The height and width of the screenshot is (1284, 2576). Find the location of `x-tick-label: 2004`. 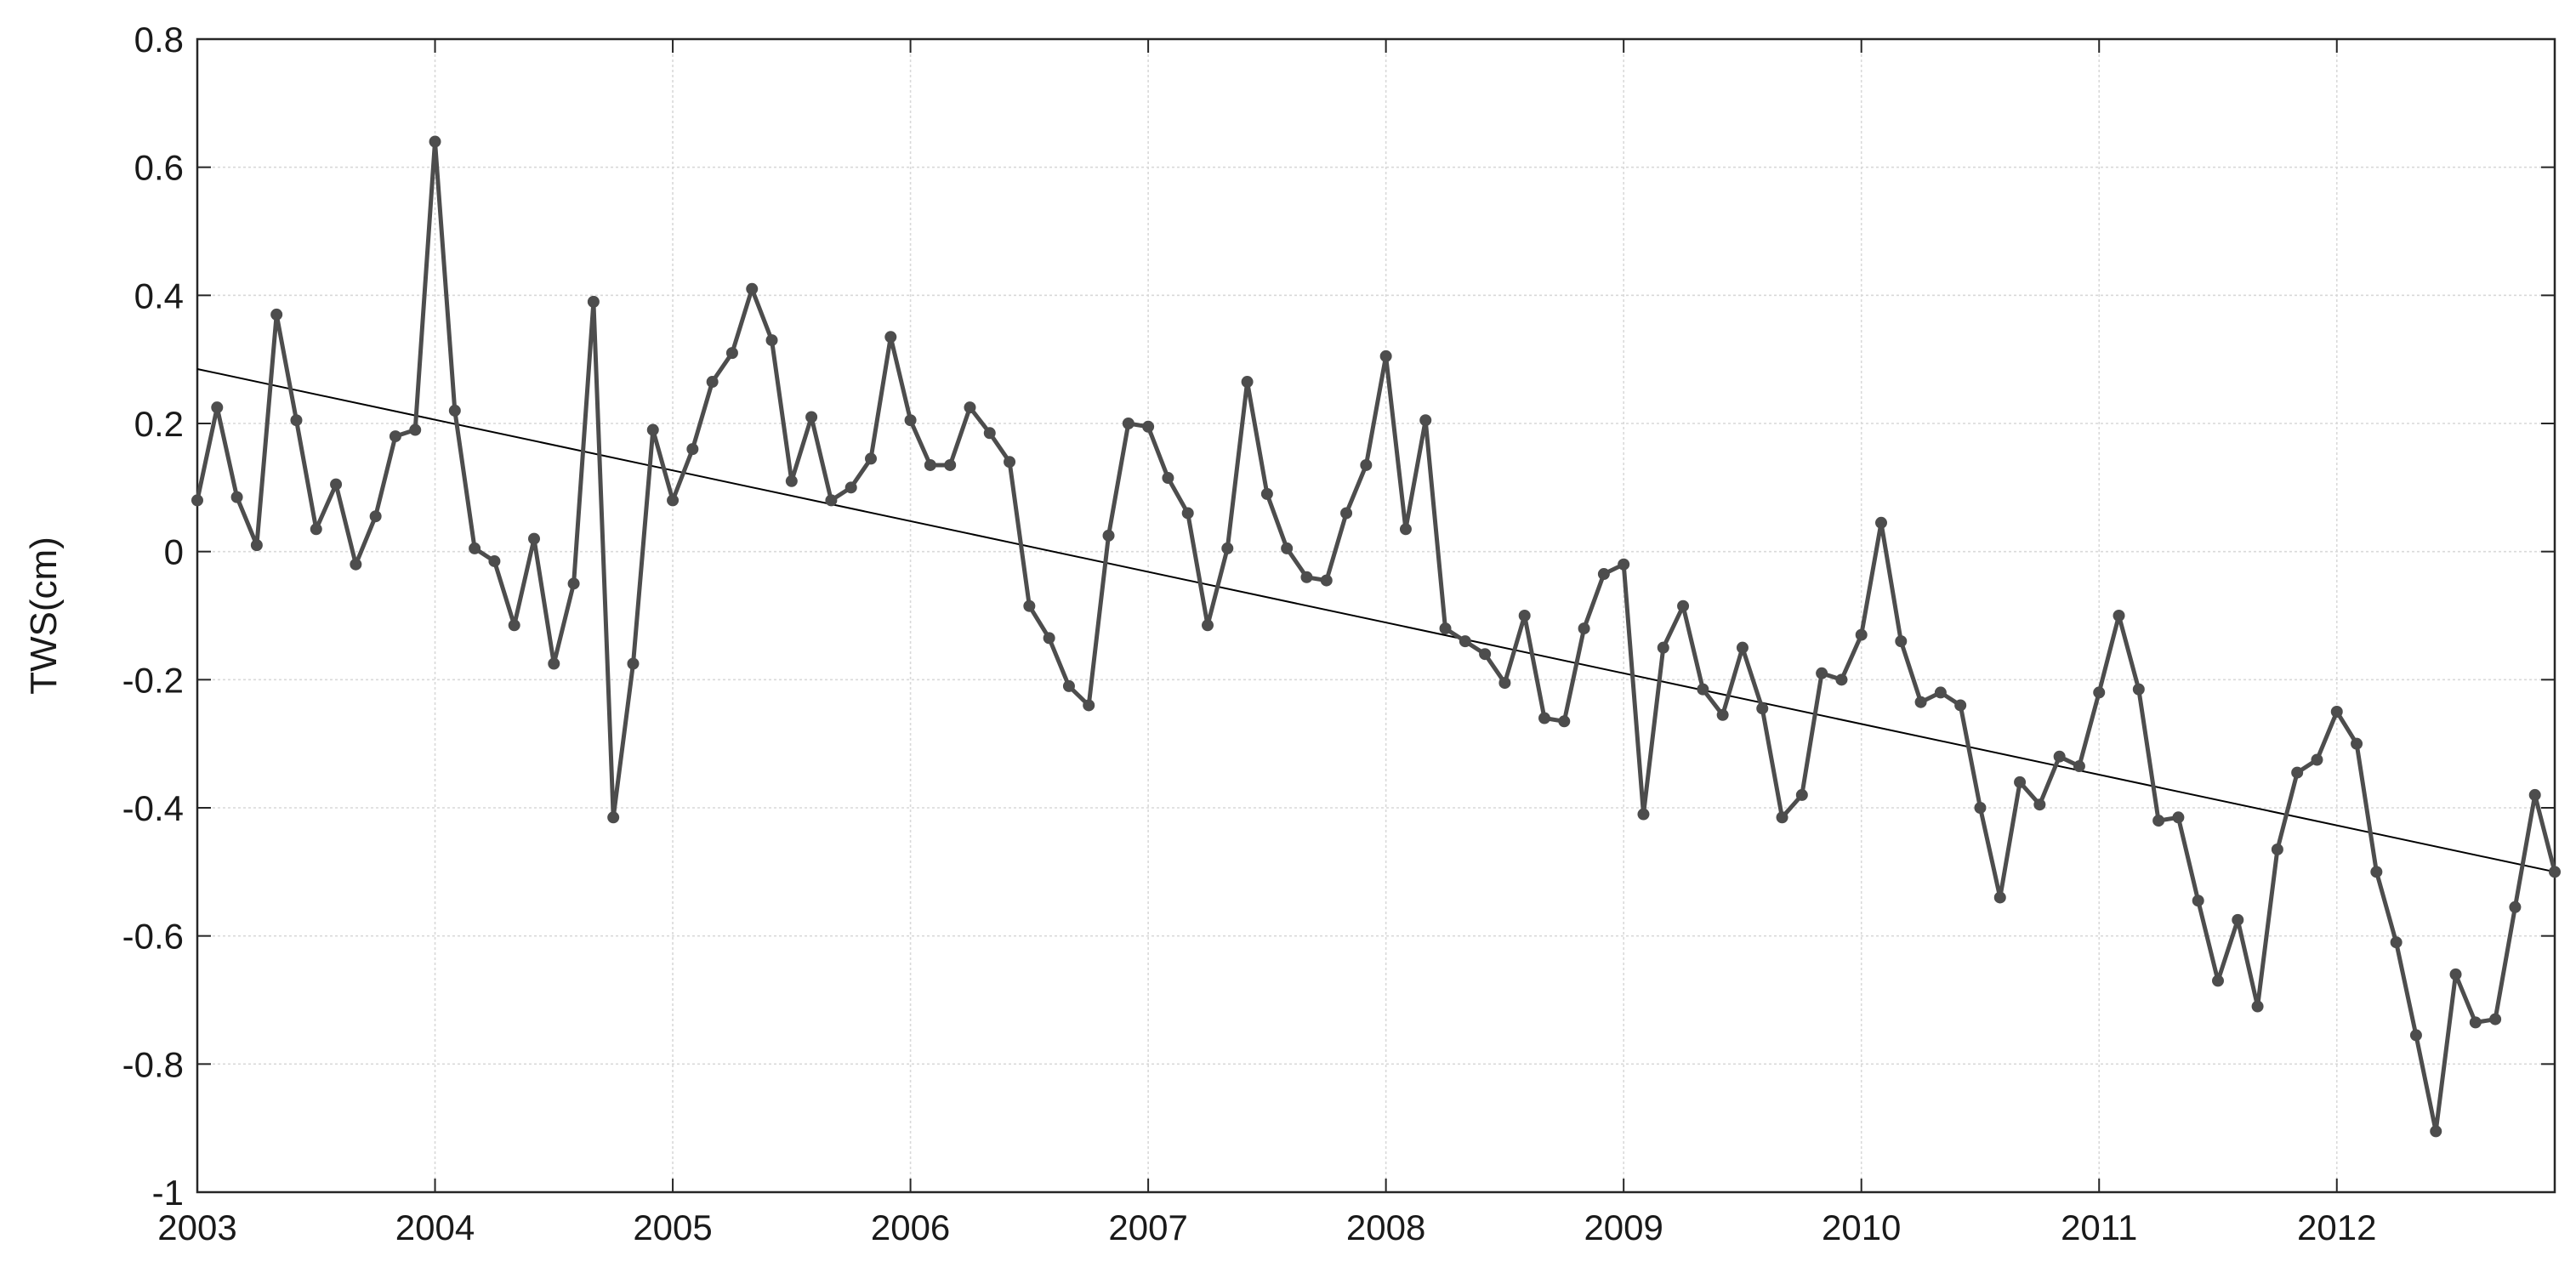

x-tick-label: 2004 is located at coordinates (435, 1227).